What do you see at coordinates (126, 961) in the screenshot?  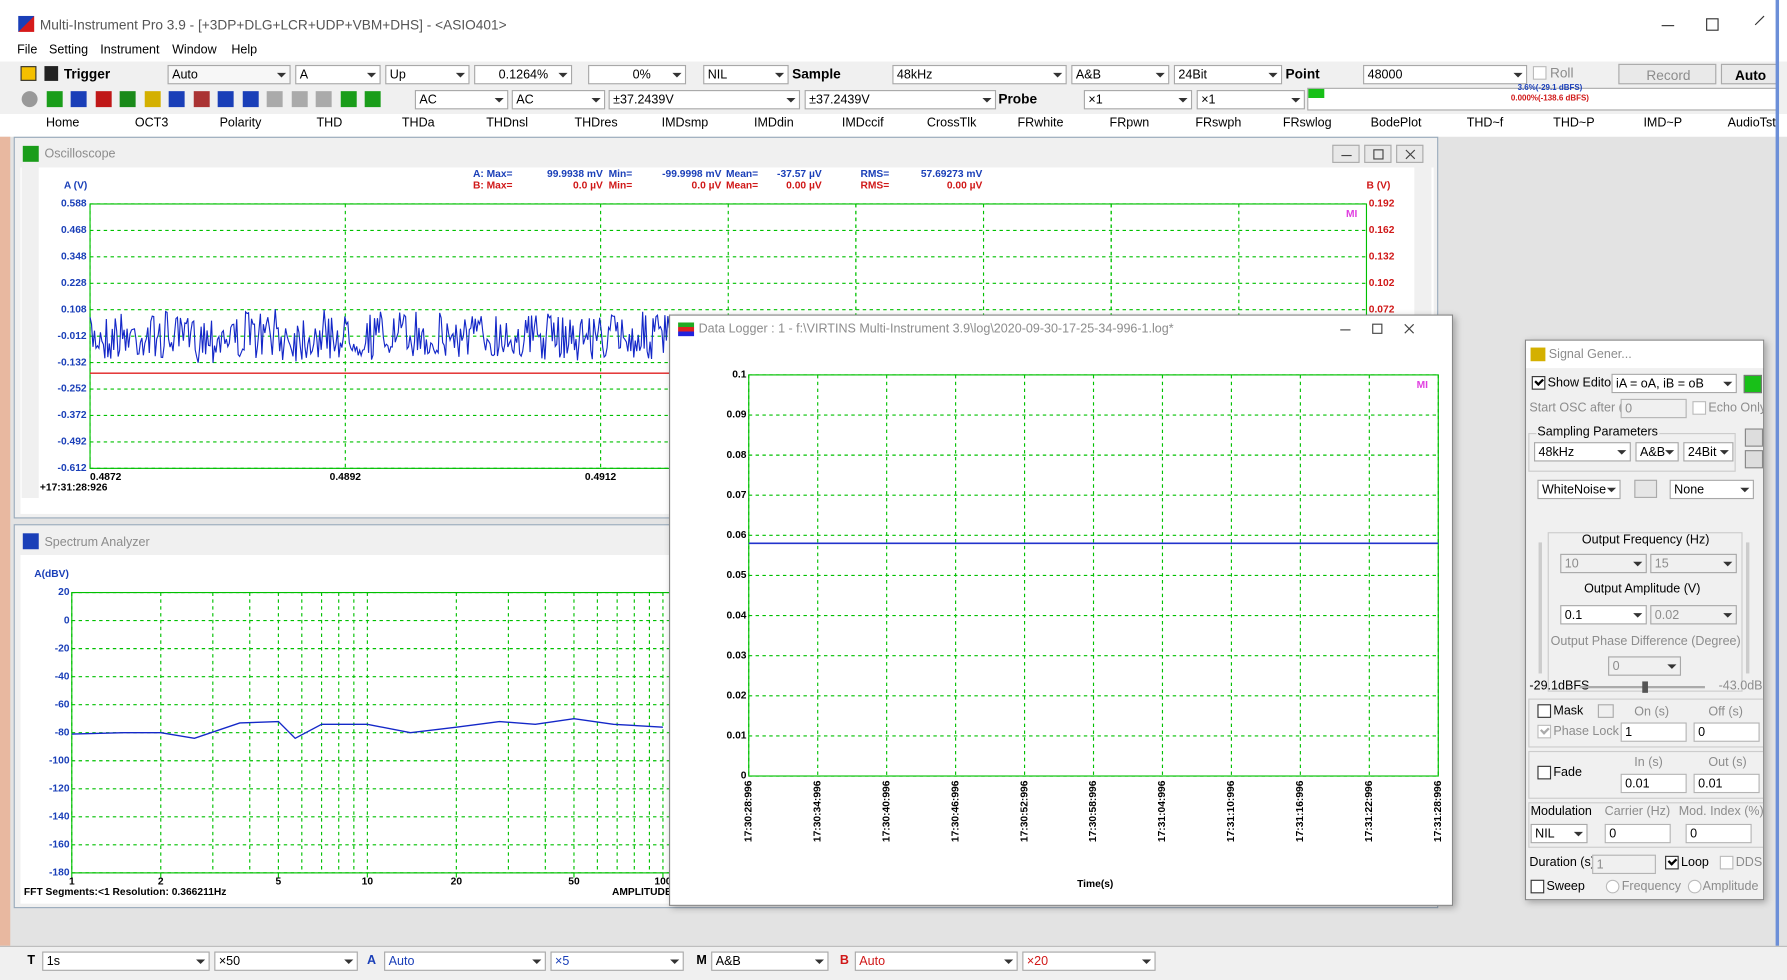 I see `dropdown: 1s` at bounding box center [126, 961].